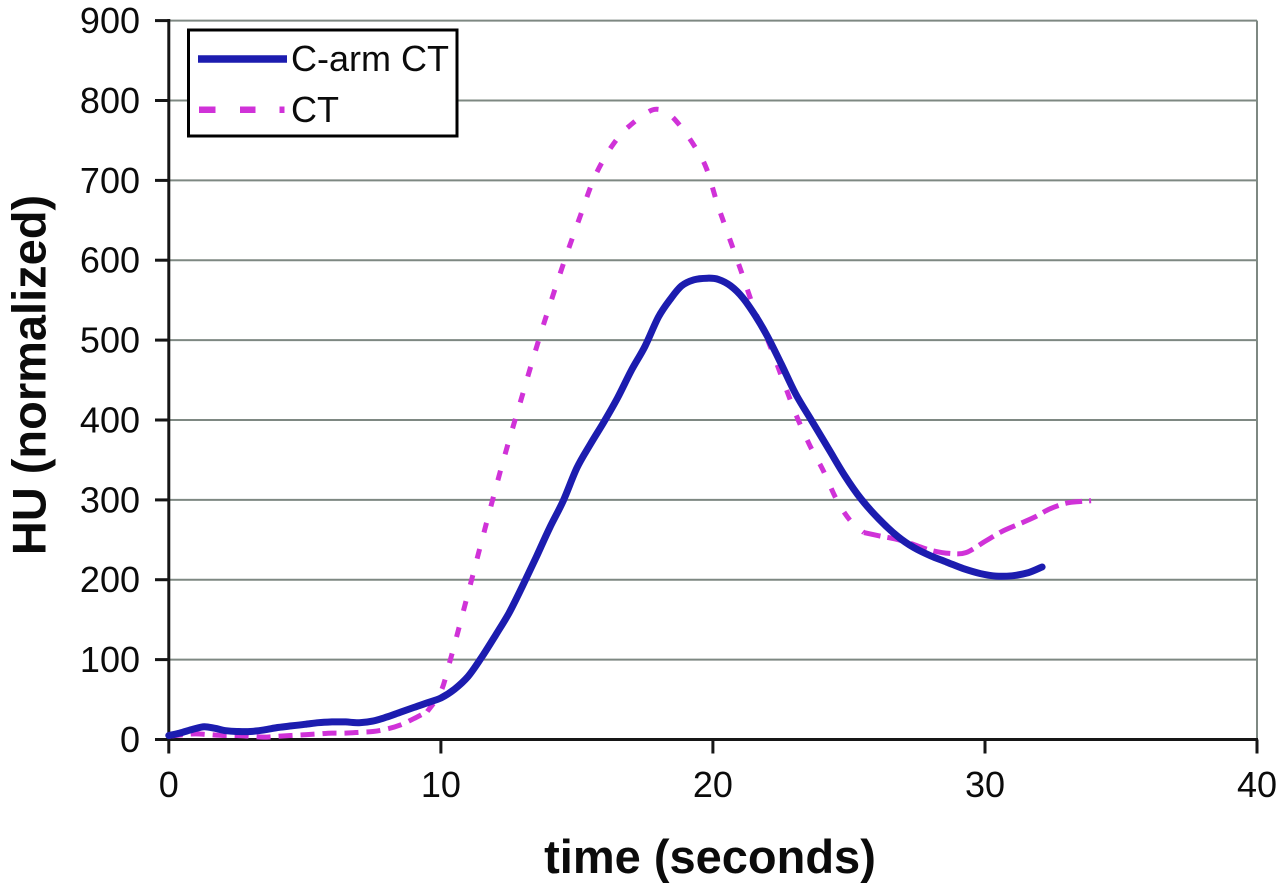  I want to click on svg-text: HU (normalized), so click(29, 375).